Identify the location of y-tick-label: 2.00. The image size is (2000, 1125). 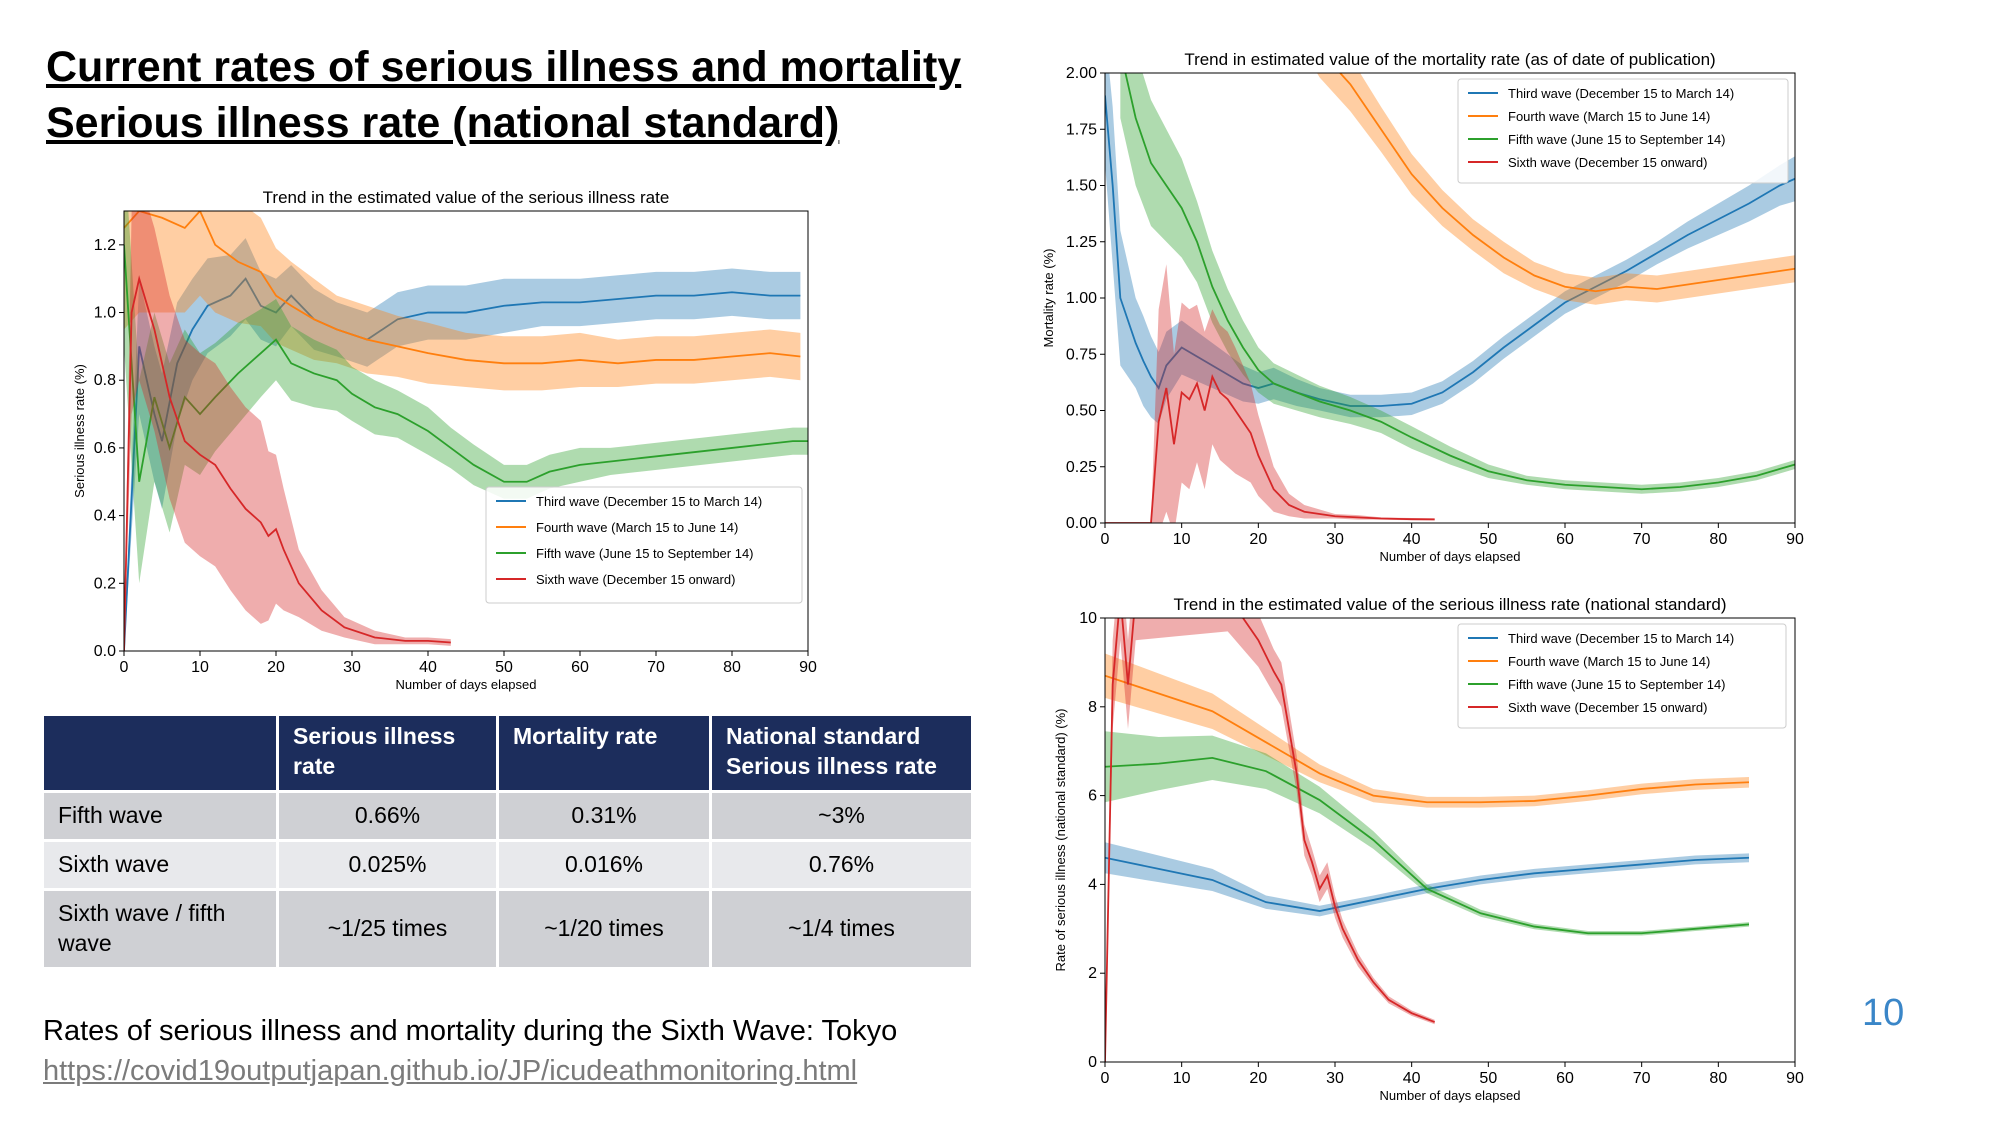
(1081, 73).